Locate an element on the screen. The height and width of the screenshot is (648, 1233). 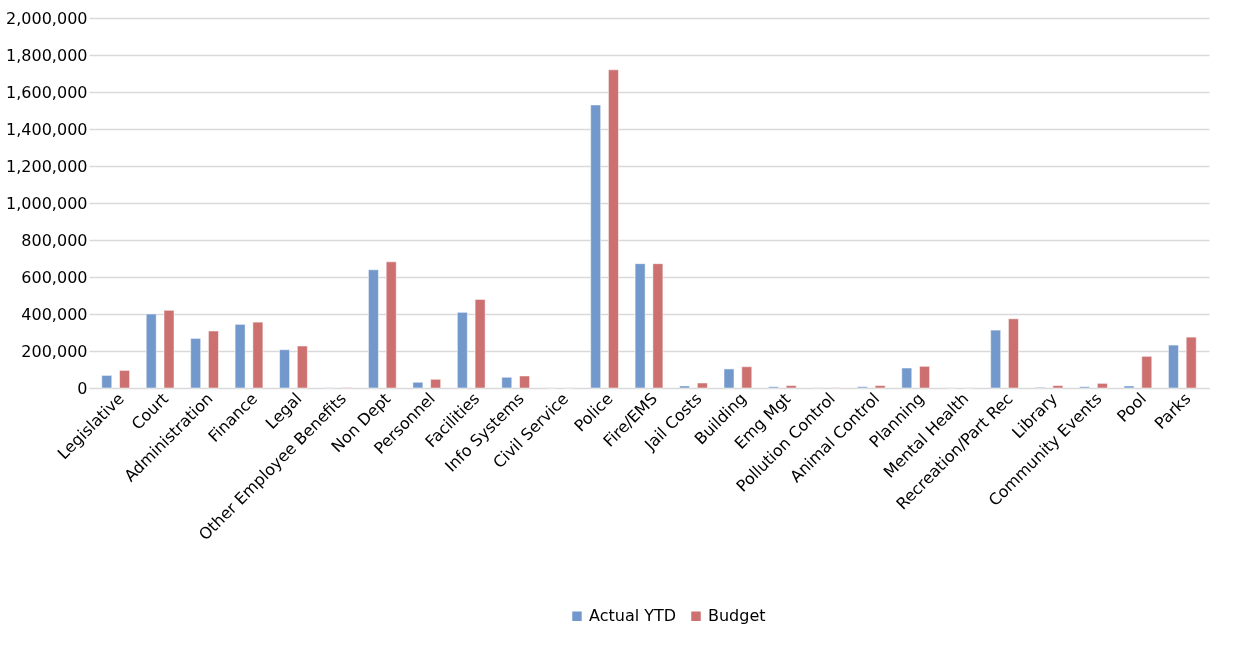
y-tick-label: 1,400,000 is located at coordinates (47, 129).